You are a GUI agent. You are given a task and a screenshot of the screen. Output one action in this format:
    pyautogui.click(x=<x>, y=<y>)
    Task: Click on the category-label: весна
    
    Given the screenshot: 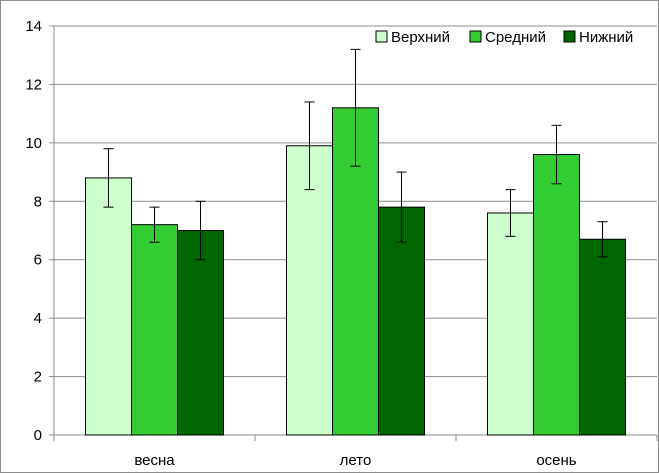 What is the action you would take?
    pyautogui.click(x=154, y=460)
    